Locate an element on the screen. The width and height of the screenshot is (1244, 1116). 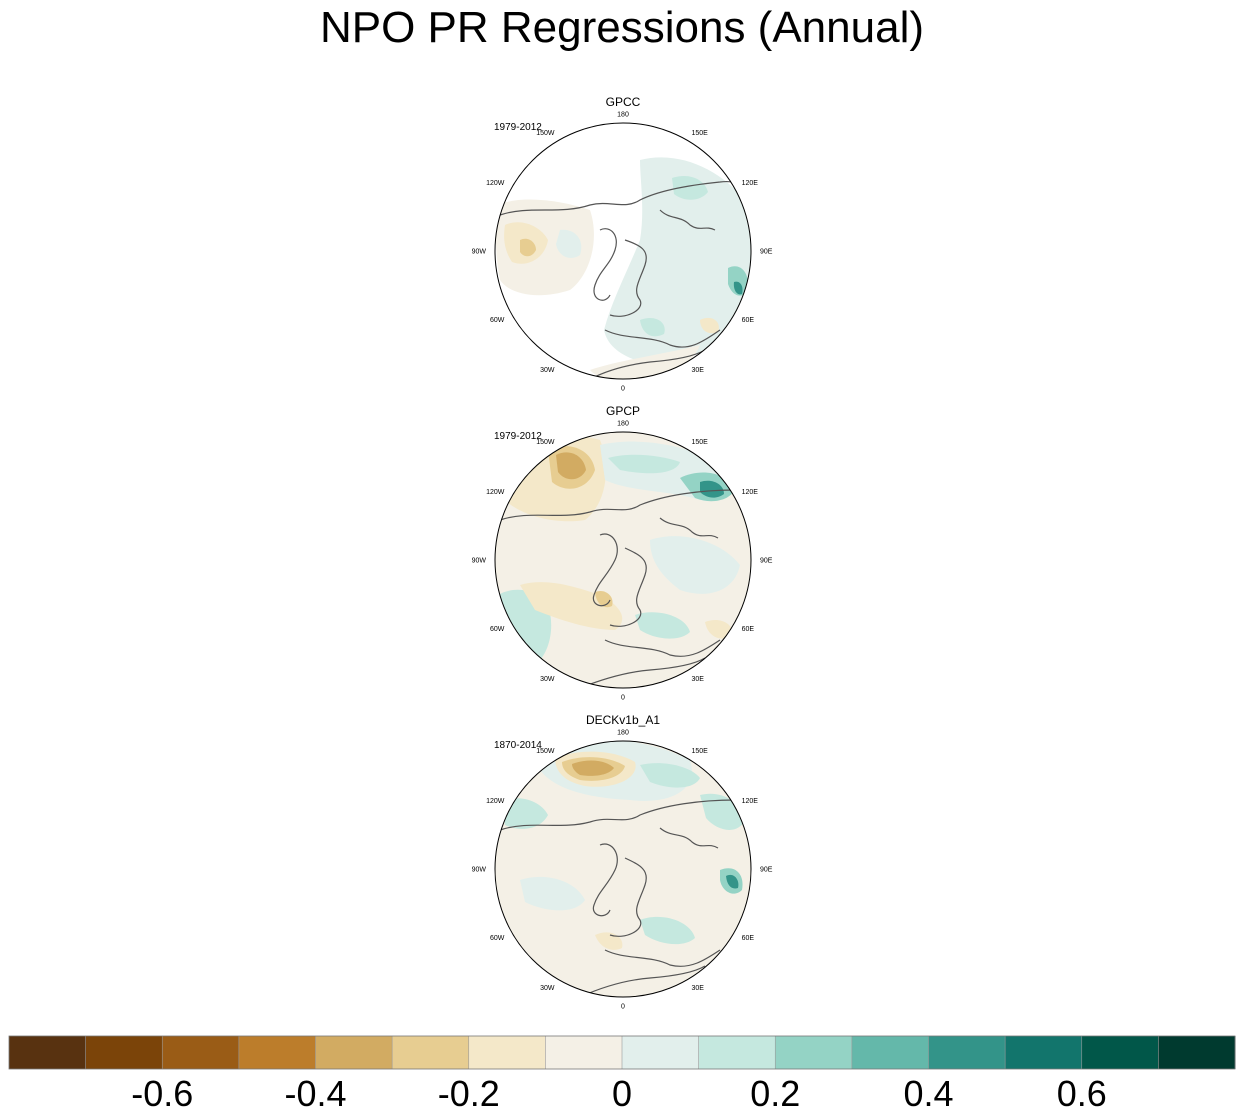
map-deckv1b-a1 is located at coordinates (623, 869).